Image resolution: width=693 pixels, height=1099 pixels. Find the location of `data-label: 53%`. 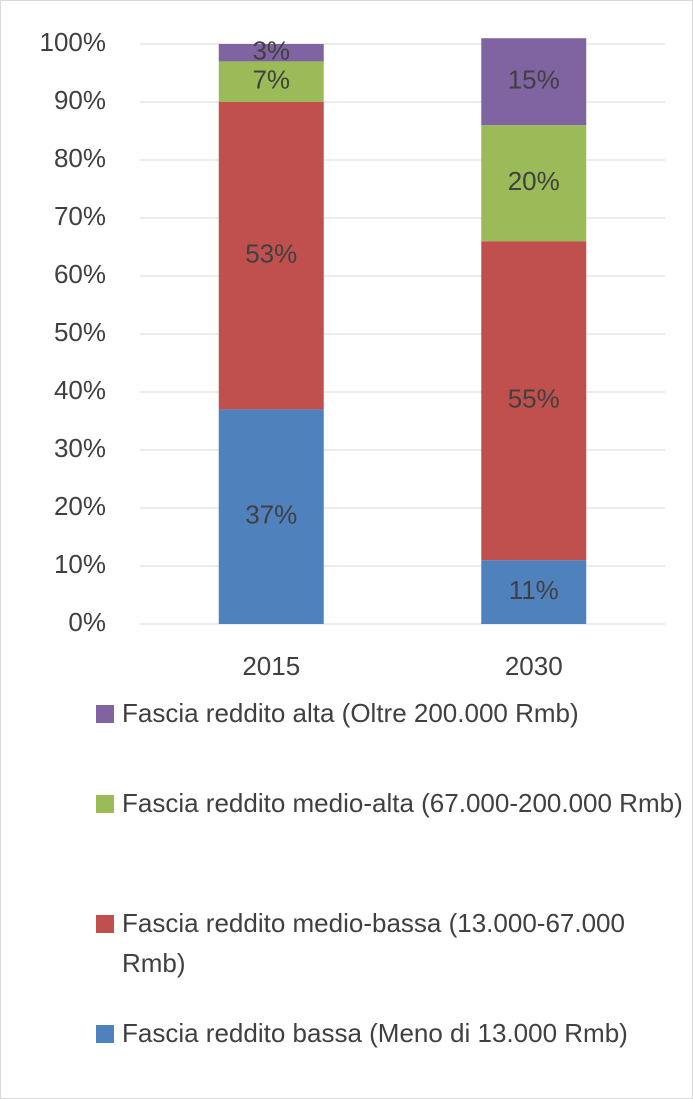

data-label: 53% is located at coordinates (271, 254).